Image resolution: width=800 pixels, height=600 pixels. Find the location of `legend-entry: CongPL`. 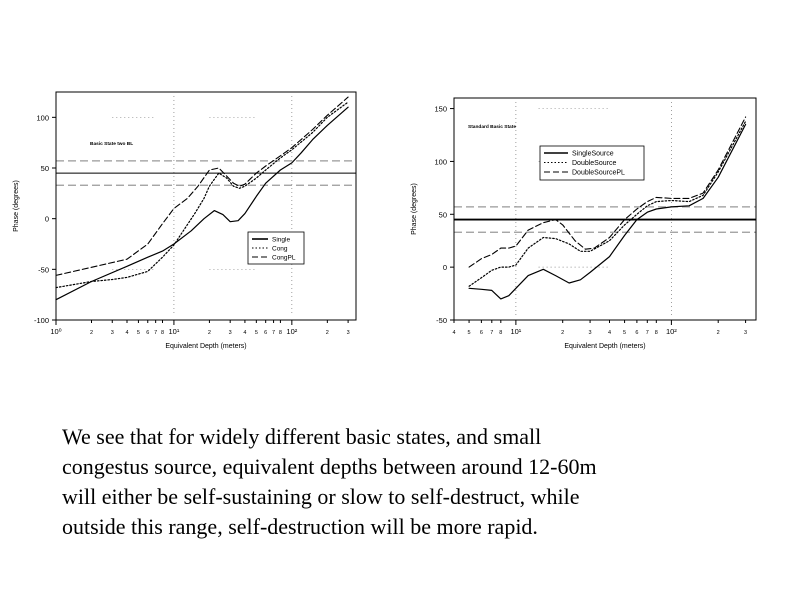

legend-entry: CongPL is located at coordinates (284, 258).